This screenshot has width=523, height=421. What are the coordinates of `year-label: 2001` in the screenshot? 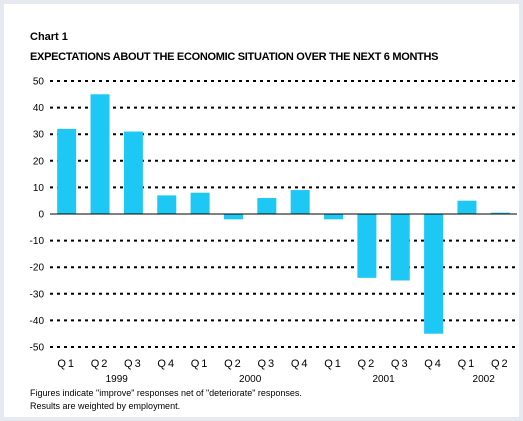 It's located at (383, 379).